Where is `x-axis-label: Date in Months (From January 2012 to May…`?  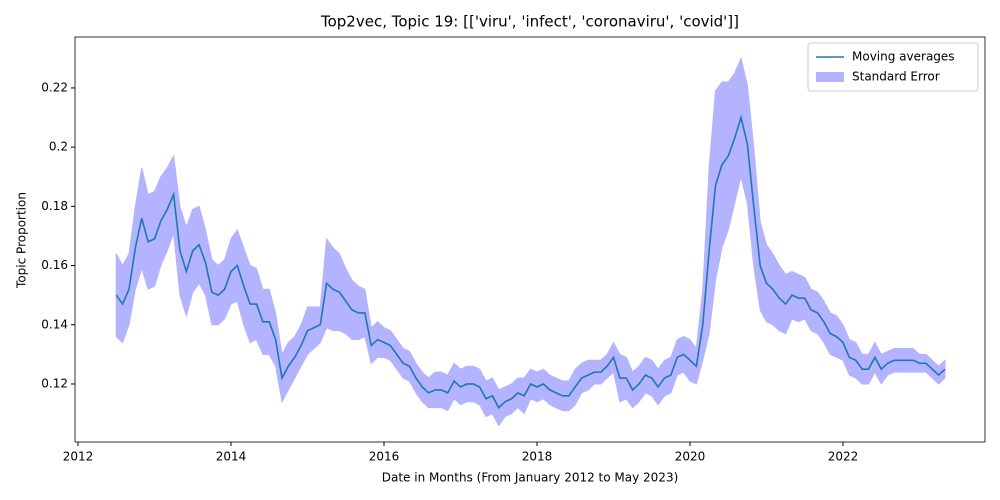 x-axis-label: Date in Months (From January 2012 to May… is located at coordinates (530, 478).